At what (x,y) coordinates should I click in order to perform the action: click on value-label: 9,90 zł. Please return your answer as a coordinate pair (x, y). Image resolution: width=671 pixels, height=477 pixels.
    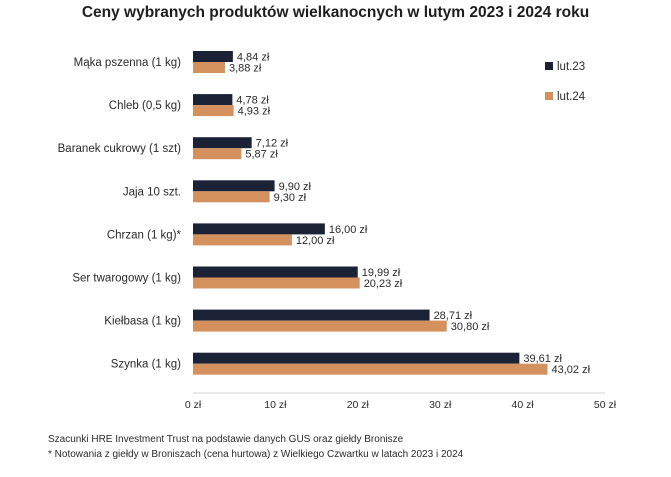
    Looking at the image, I should click on (295, 187).